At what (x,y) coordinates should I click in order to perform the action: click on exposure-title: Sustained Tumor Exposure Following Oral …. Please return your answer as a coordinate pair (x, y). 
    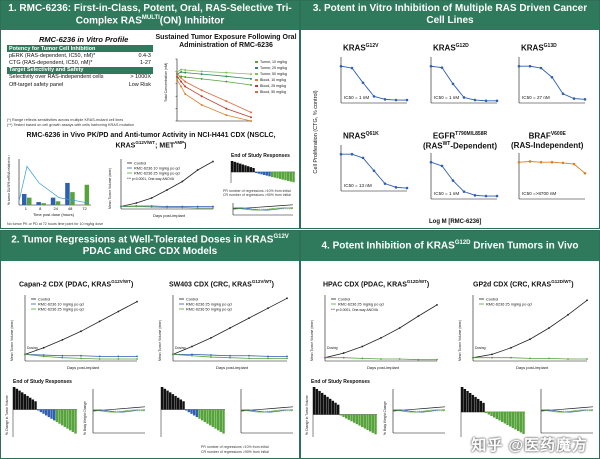
    Looking at the image, I should click on (226, 42).